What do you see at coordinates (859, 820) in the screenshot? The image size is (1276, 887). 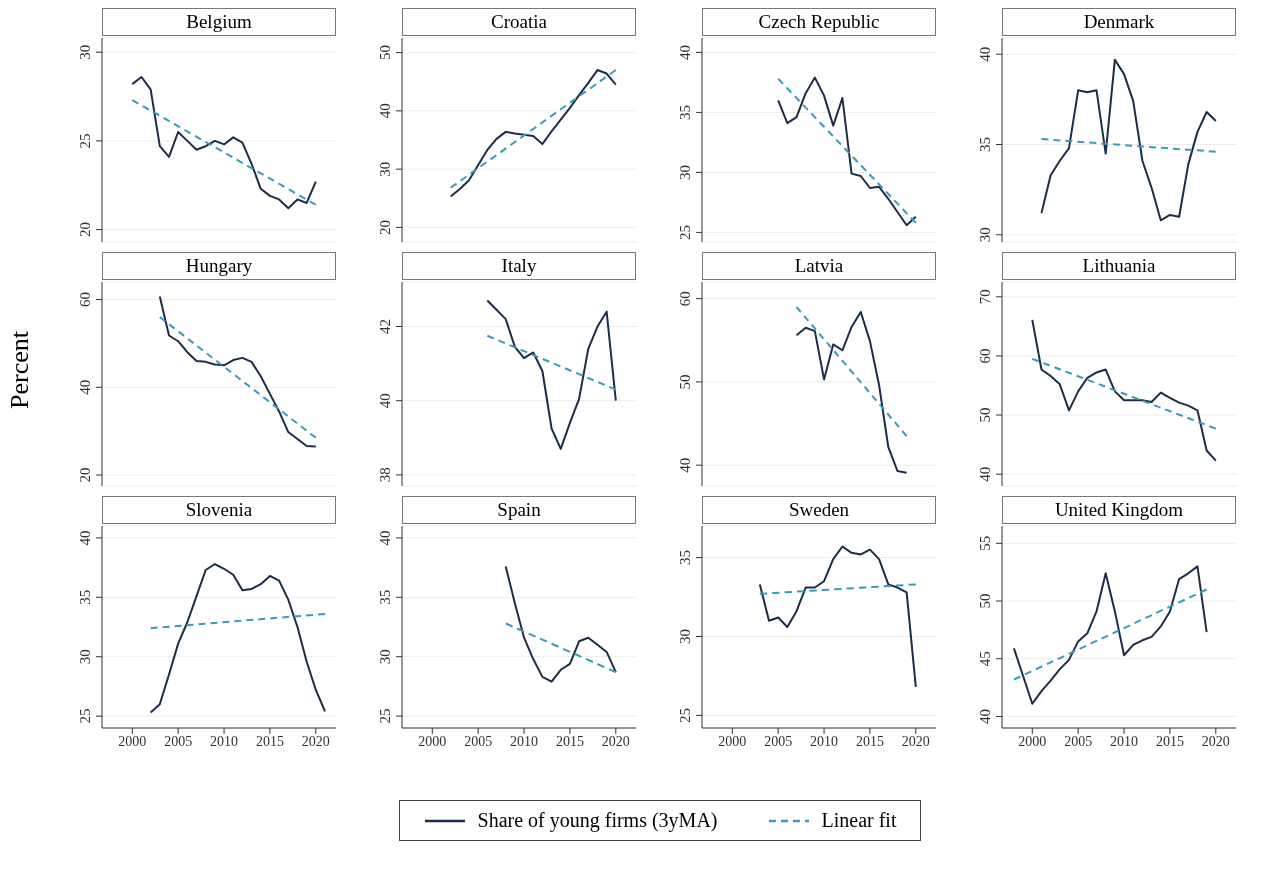 I see `legend-label: Linear fit` at bounding box center [859, 820].